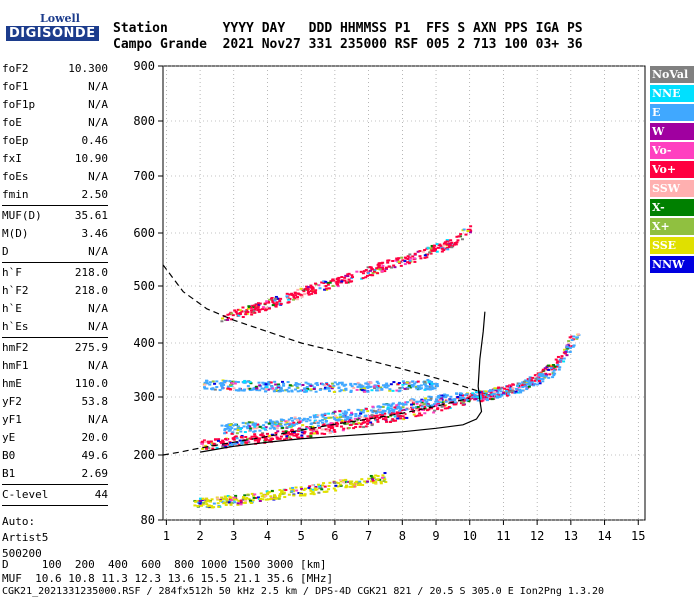 The image size is (700, 600). I want to click on digisonde-logo: Lowell DIGISONDE, so click(52, 26).